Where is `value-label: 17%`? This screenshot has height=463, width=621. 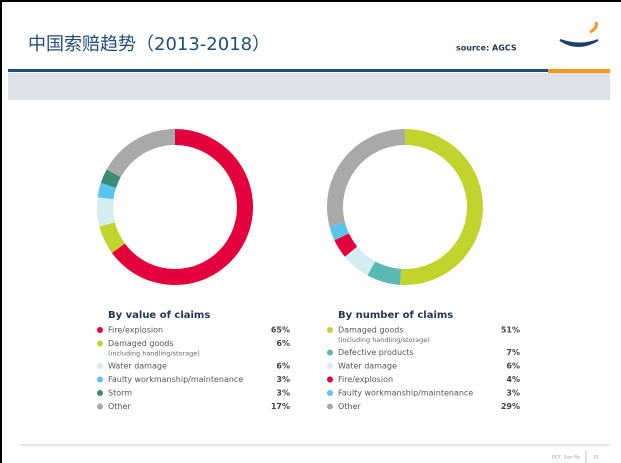
value-label: 17% is located at coordinates (280, 406).